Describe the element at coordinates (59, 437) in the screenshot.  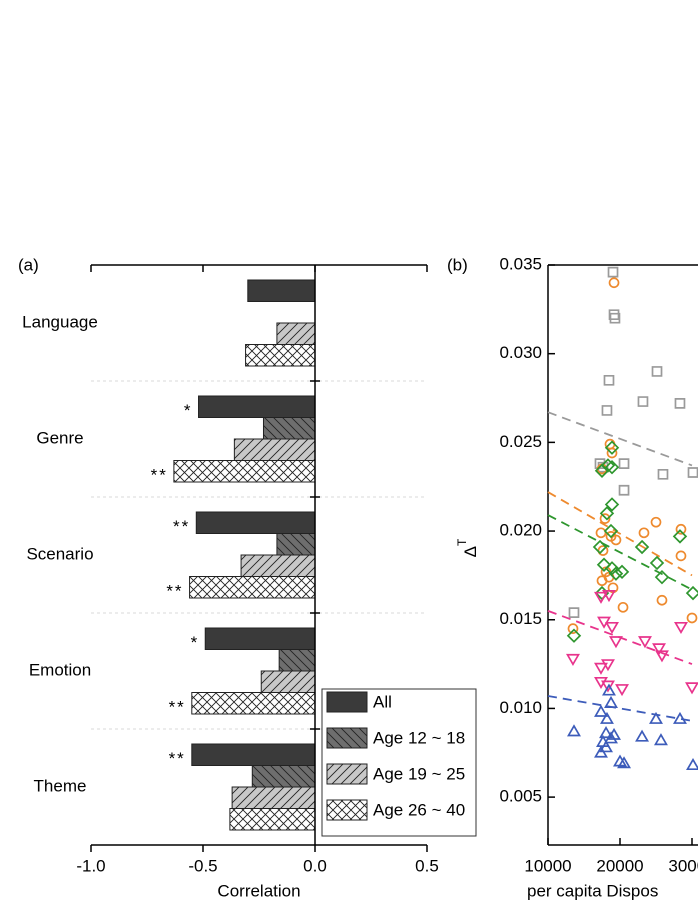
I see `category-label: Genre` at that location.